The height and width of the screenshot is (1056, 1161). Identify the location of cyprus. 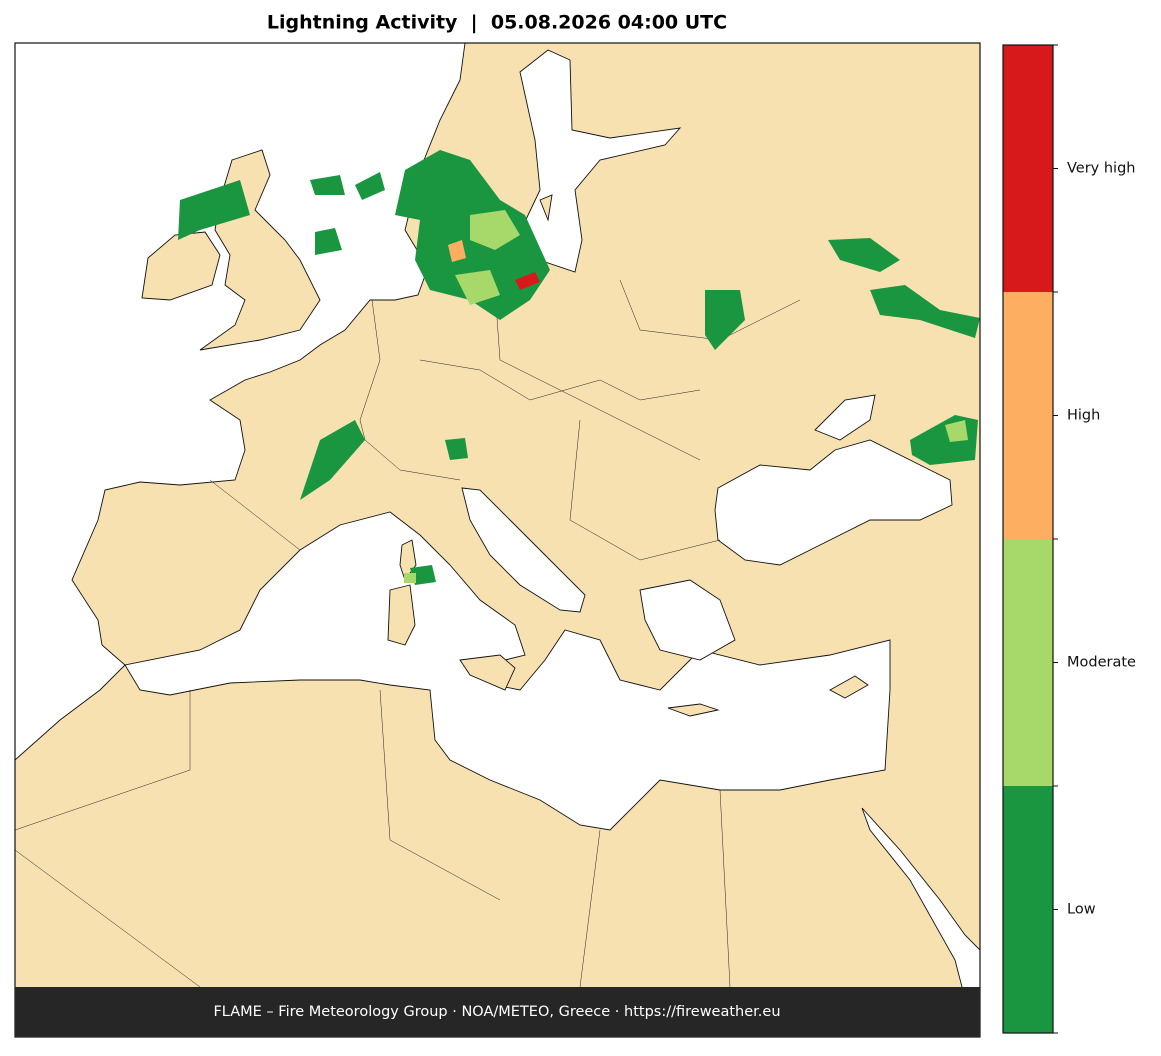
(849, 687).